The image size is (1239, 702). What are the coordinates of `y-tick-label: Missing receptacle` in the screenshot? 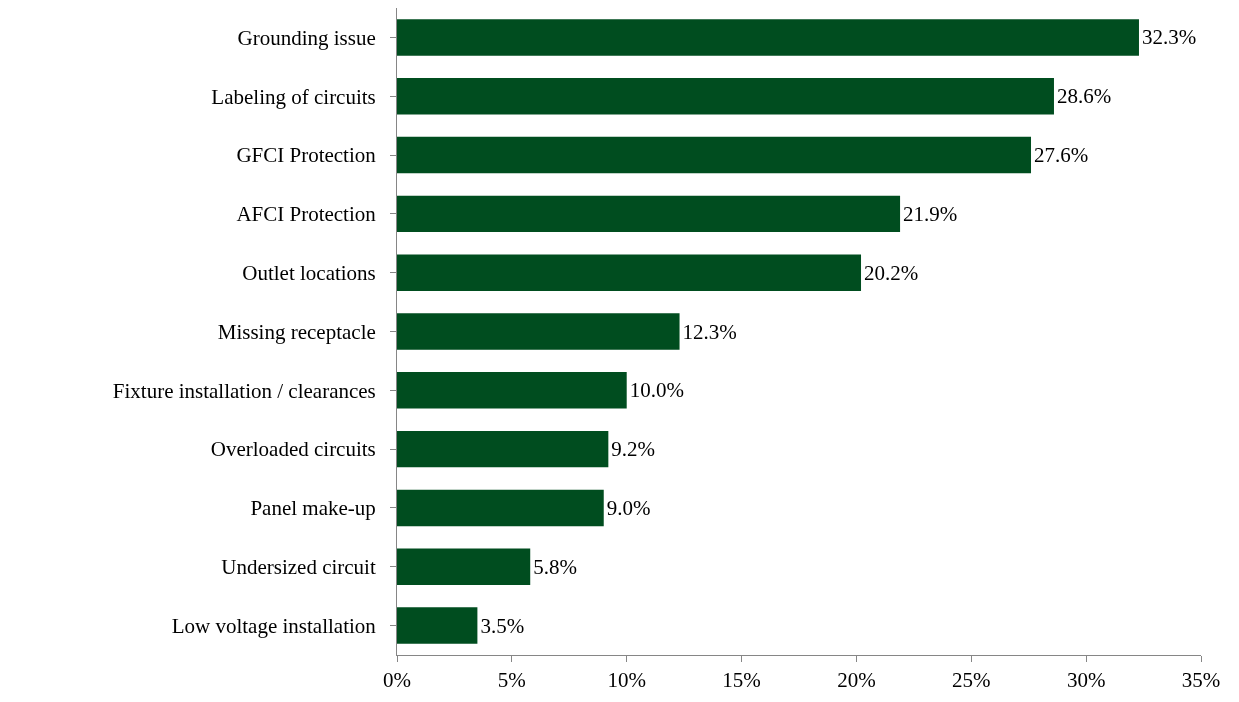 It's located at (296, 331).